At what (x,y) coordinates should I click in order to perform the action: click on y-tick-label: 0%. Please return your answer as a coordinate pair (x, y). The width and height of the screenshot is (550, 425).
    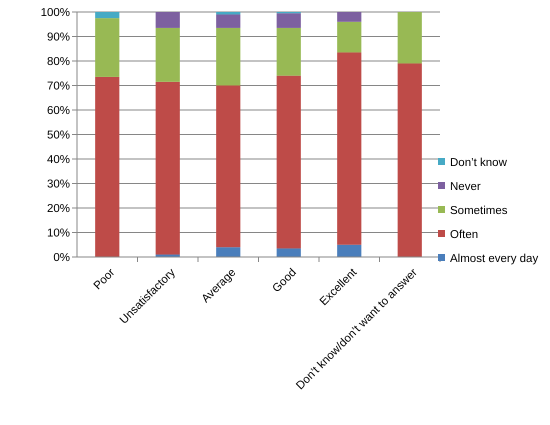
    Looking at the image, I should click on (61, 258).